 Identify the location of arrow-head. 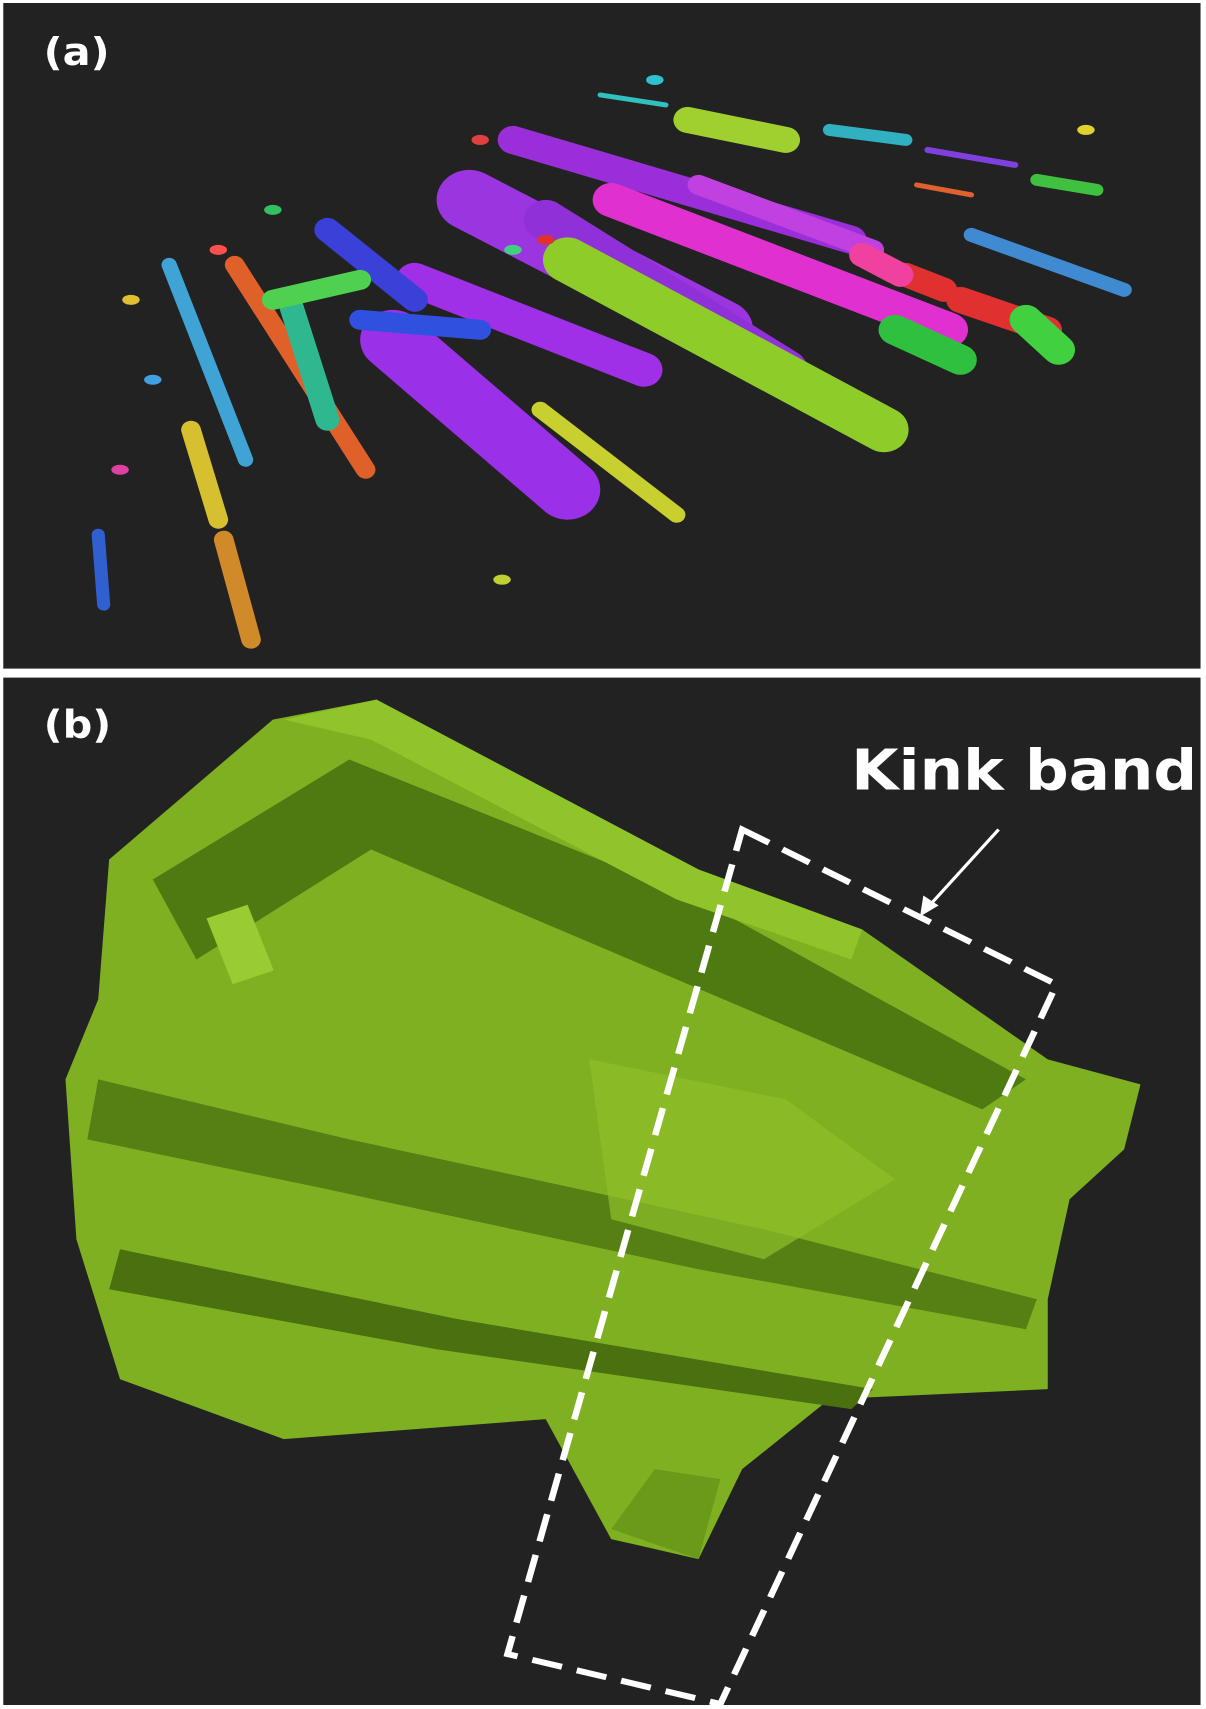
(929, 906).